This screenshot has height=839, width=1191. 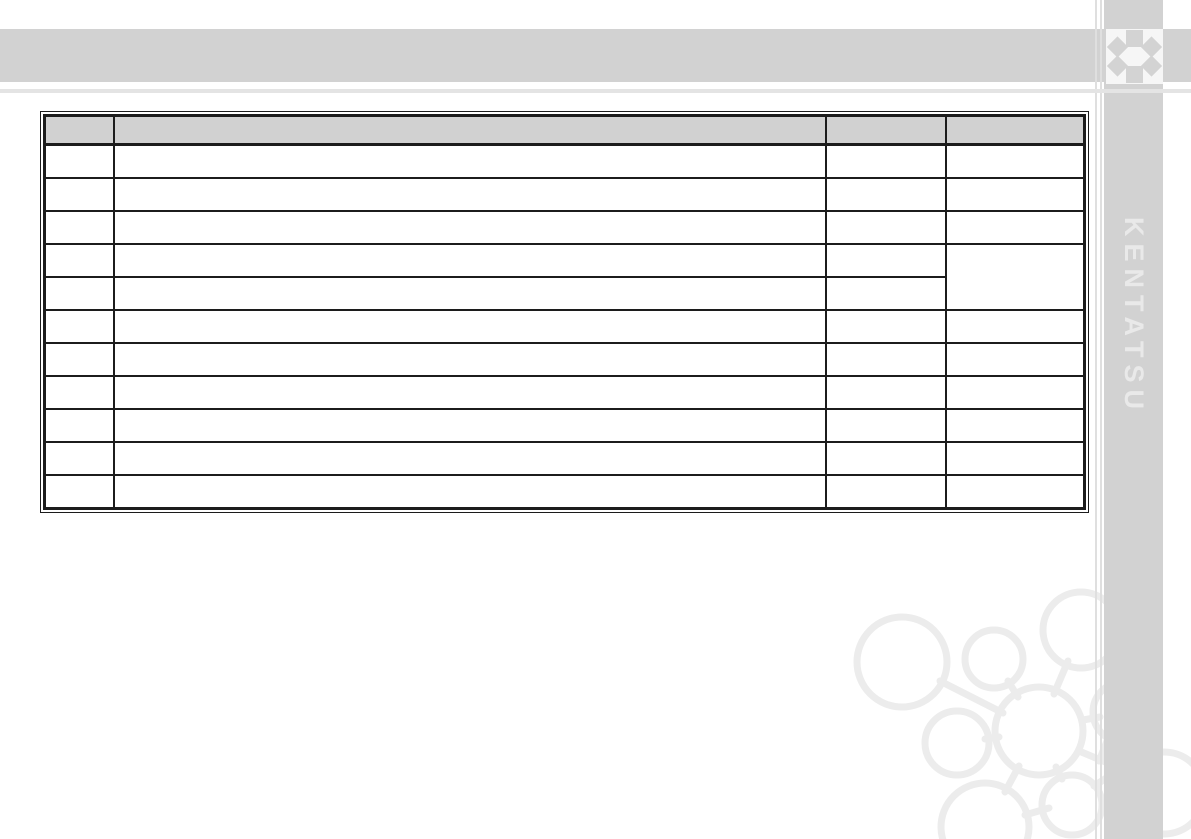 I want to click on vertical-rule-outer, so click(x=1096, y=419).